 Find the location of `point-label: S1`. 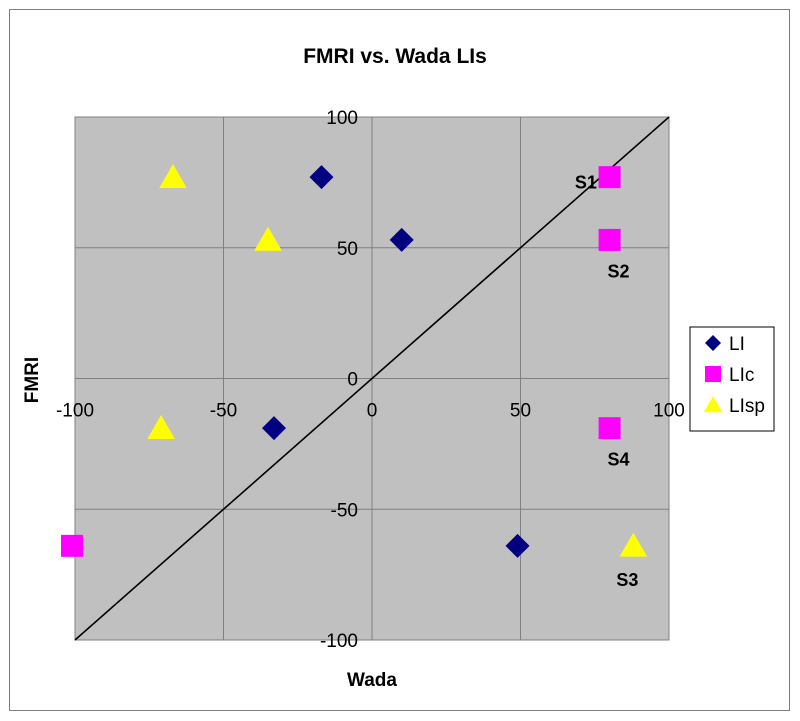

point-label: S1 is located at coordinates (586, 182).